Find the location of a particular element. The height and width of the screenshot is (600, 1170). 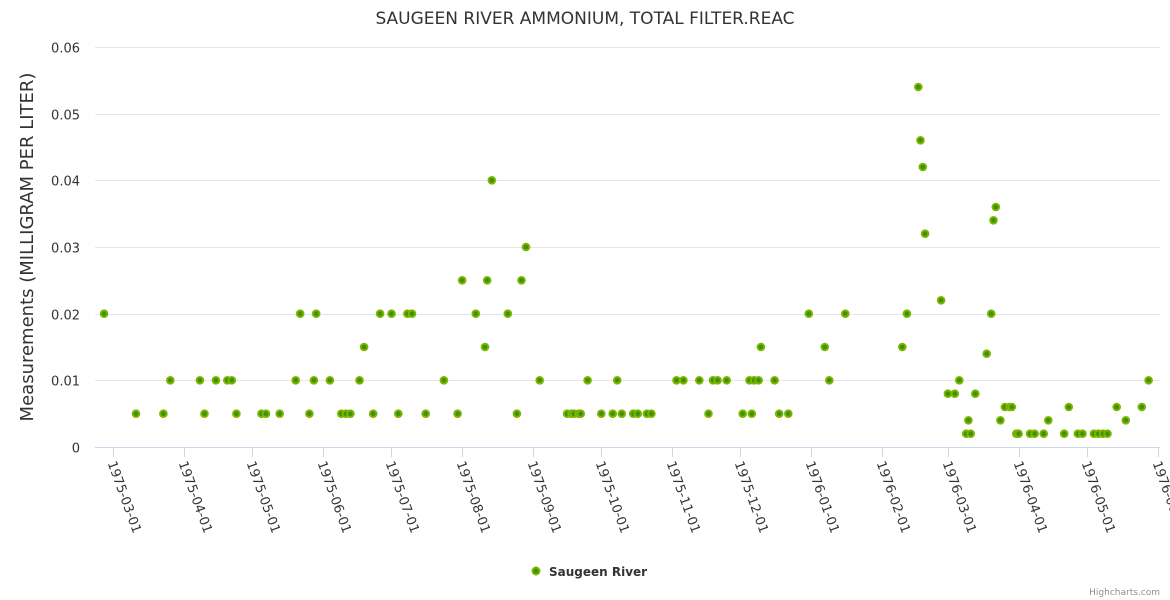

credits-link: Highcharts.com is located at coordinates (1124, 593).